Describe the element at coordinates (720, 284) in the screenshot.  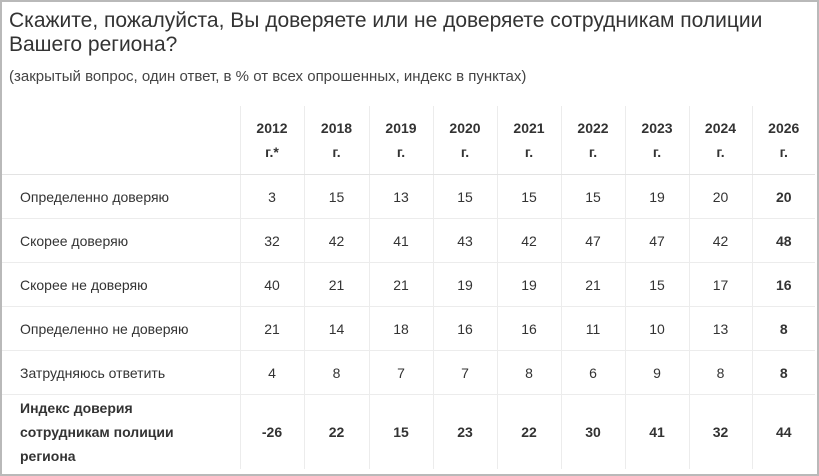
I see `table-cell: 17` at that location.